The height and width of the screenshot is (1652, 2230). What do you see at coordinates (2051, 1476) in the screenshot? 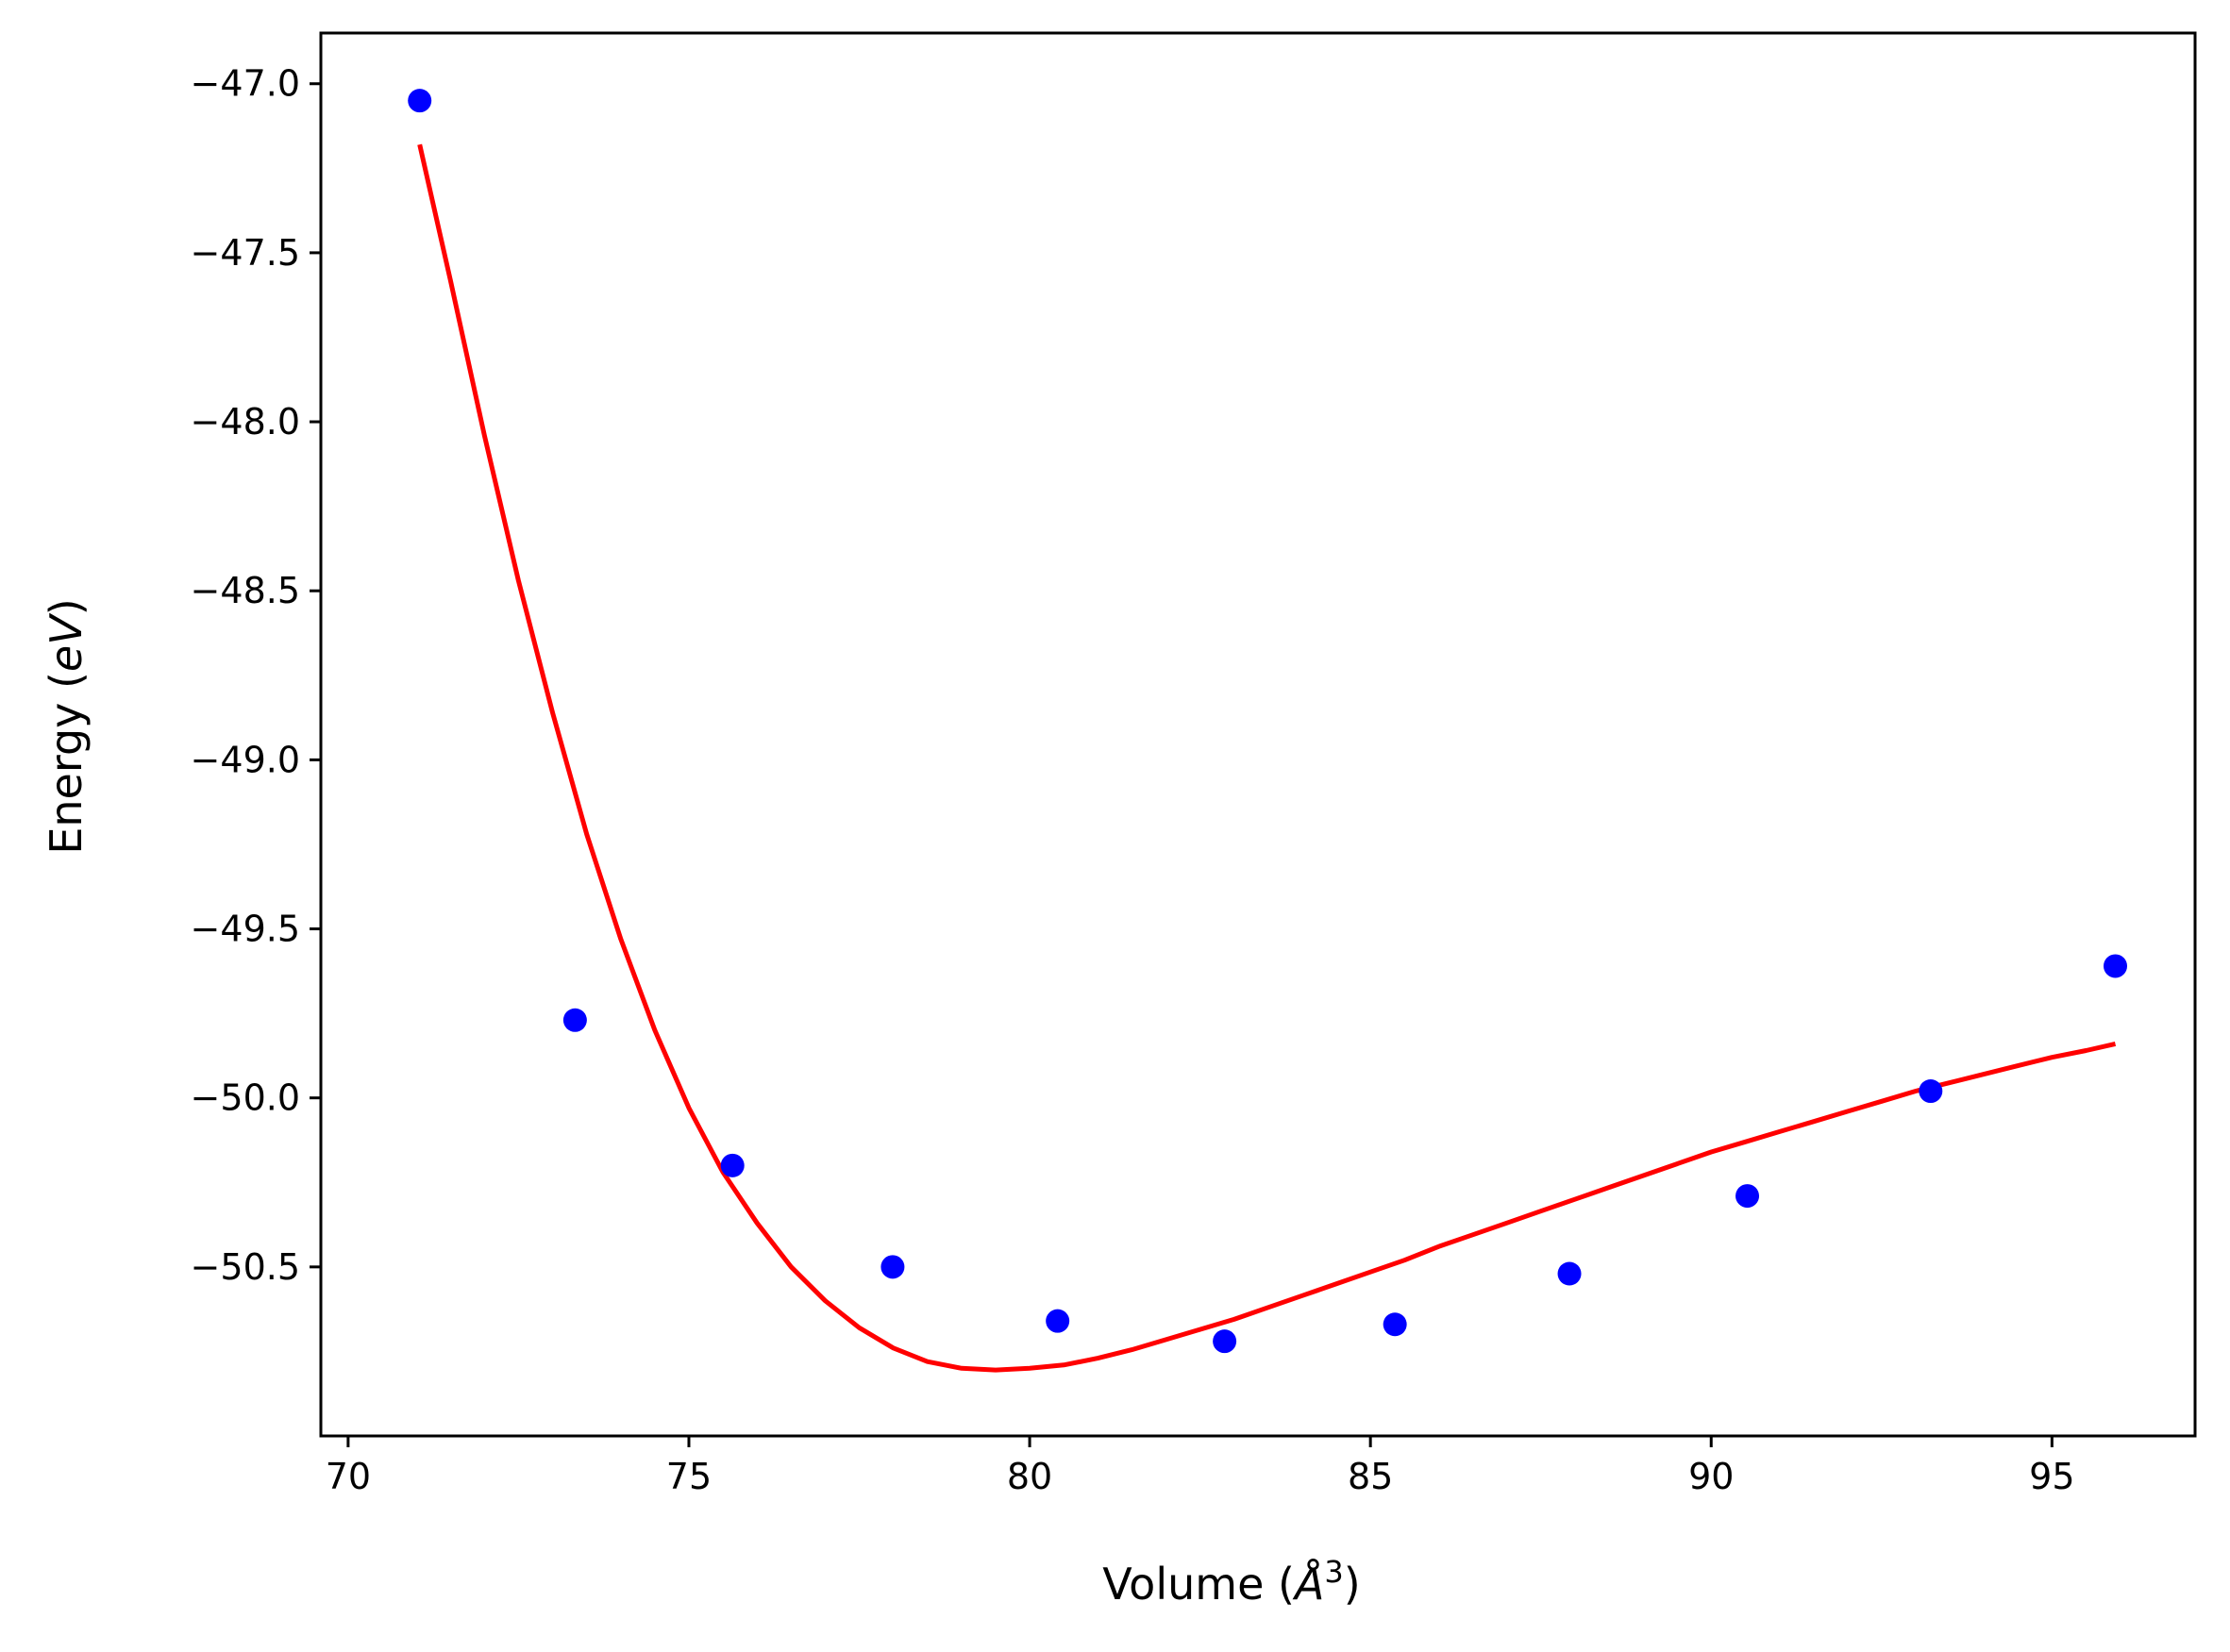
I see `x-tick-label: 95` at bounding box center [2051, 1476].